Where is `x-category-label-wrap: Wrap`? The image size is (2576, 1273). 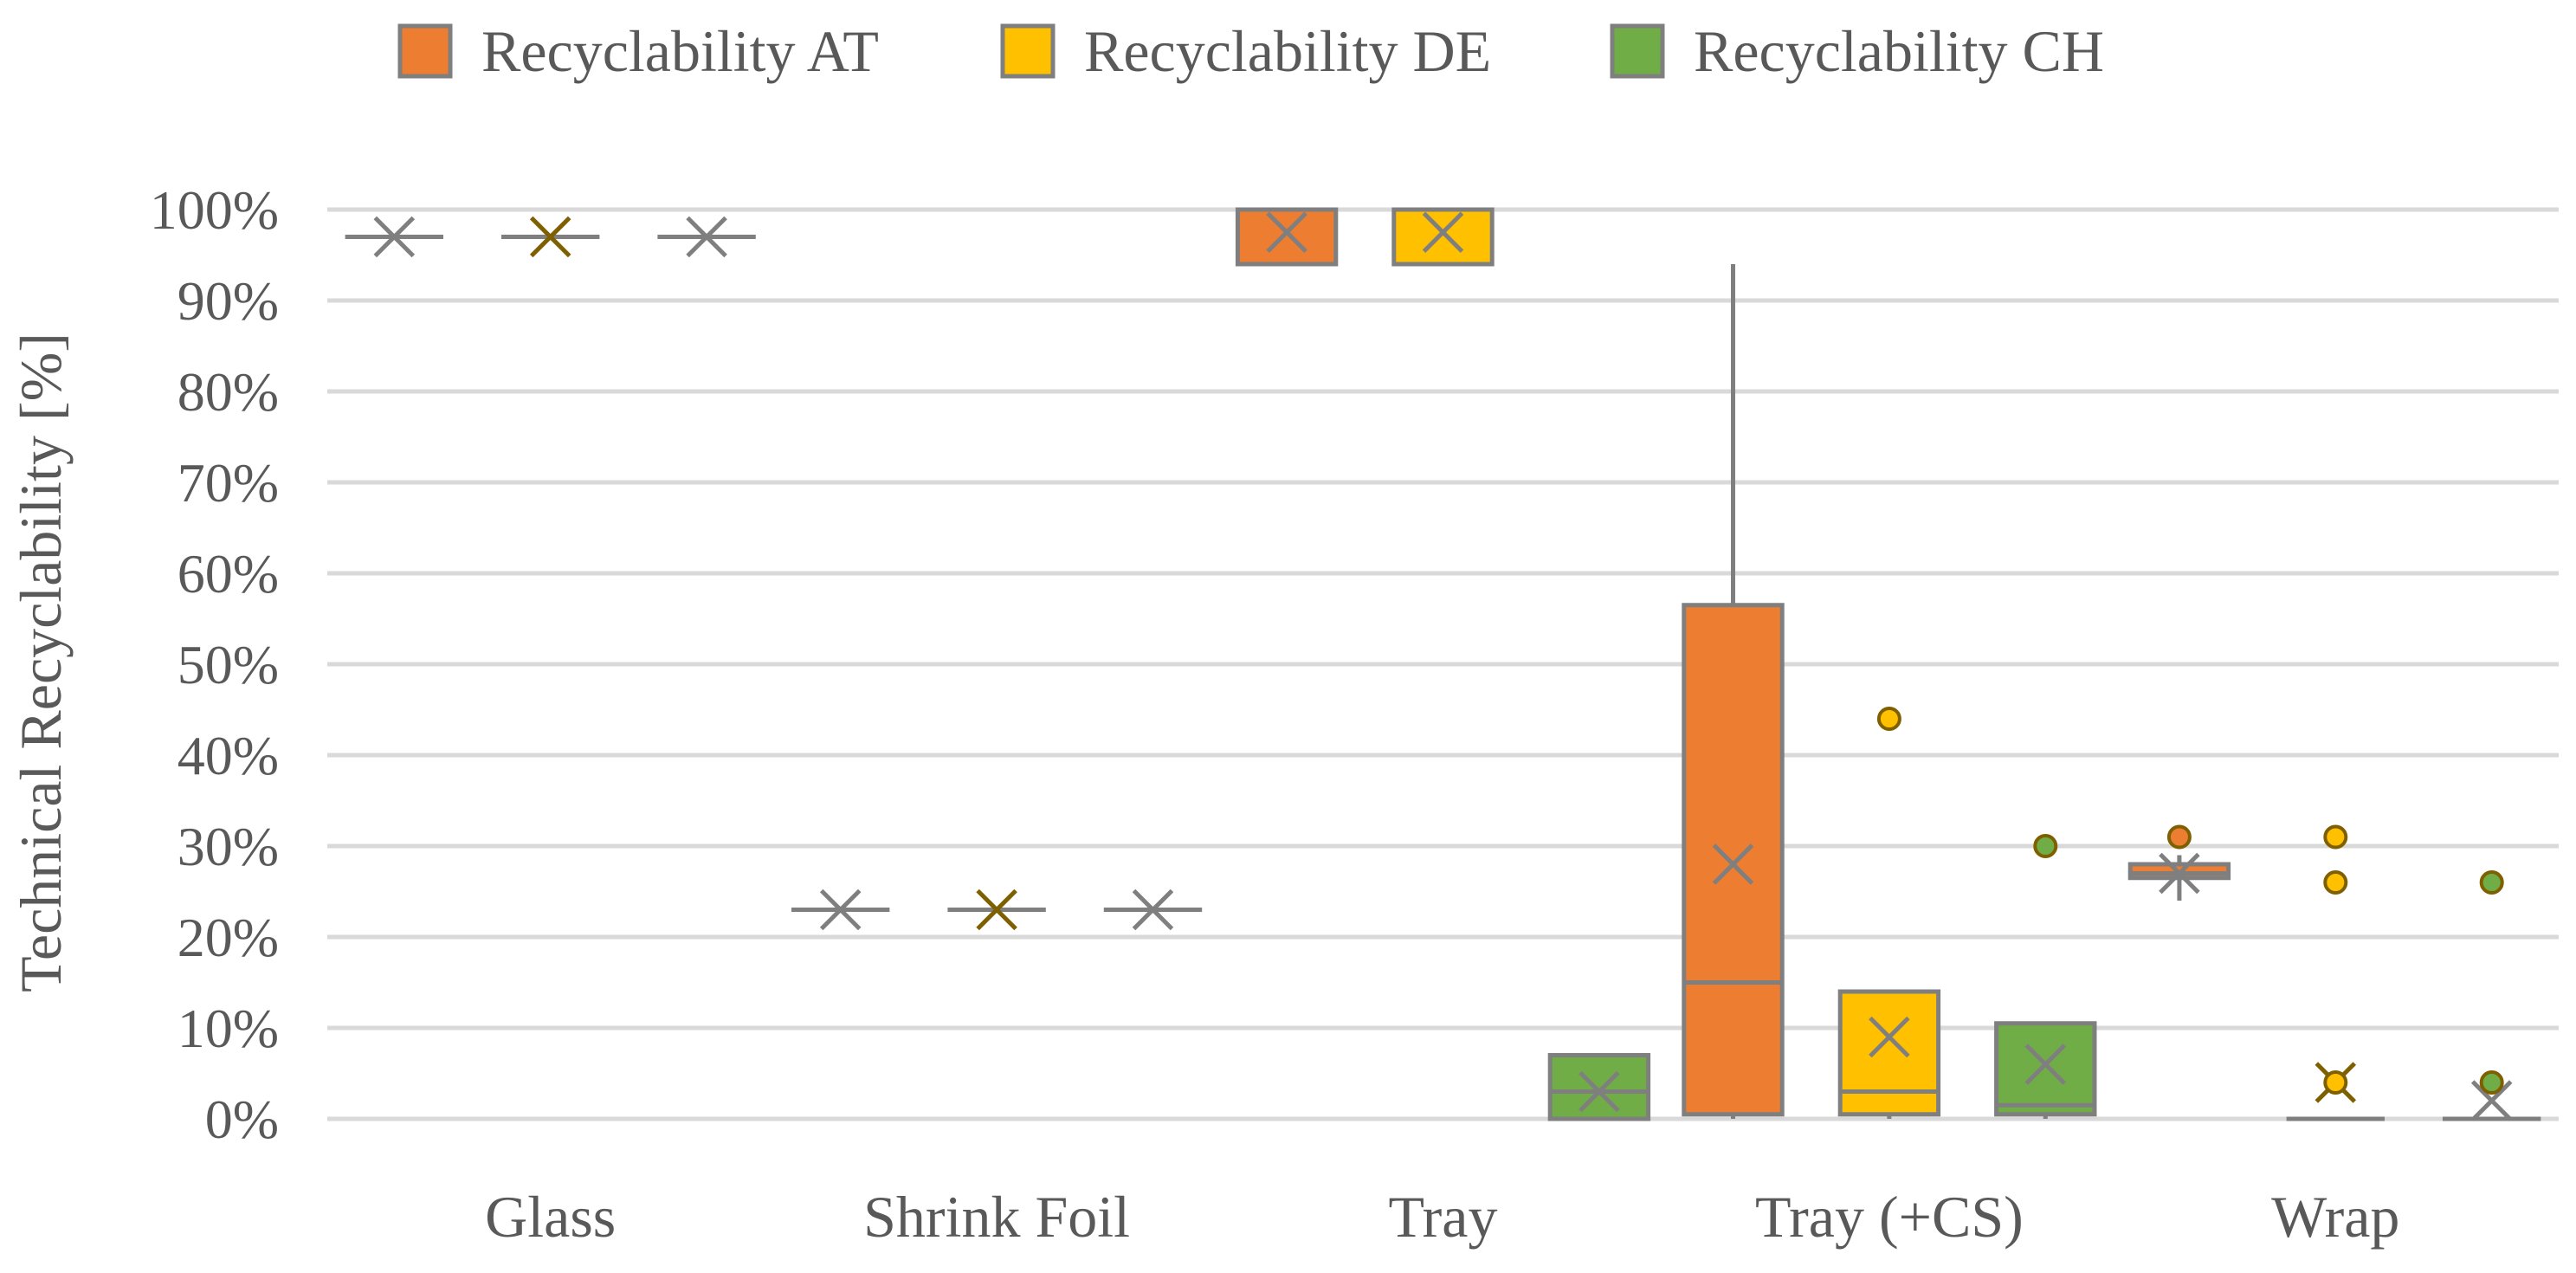
x-category-label-wrap: Wrap is located at coordinates (2335, 1217).